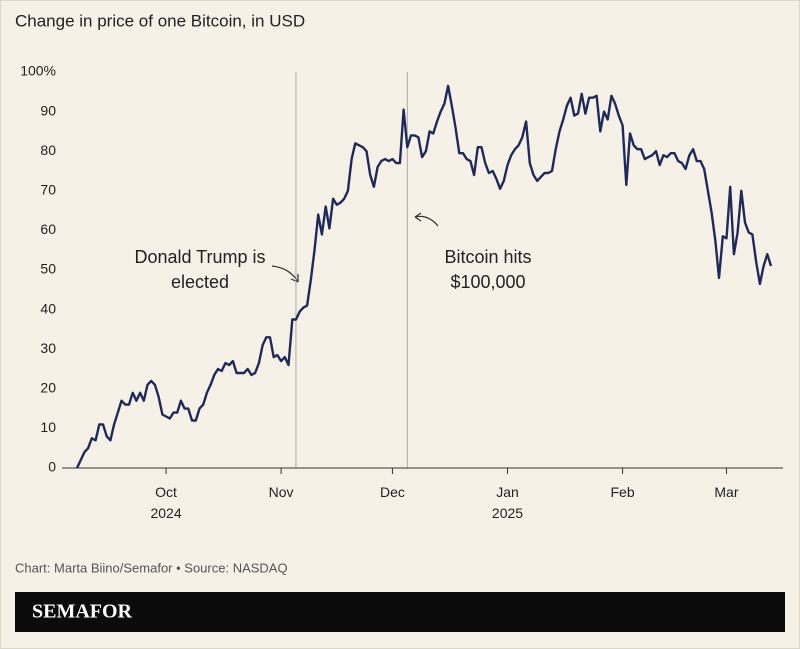 The image size is (800, 649). Describe the element at coordinates (726, 492) in the screenshot. I see `x-tick-label: Mar` at that location.